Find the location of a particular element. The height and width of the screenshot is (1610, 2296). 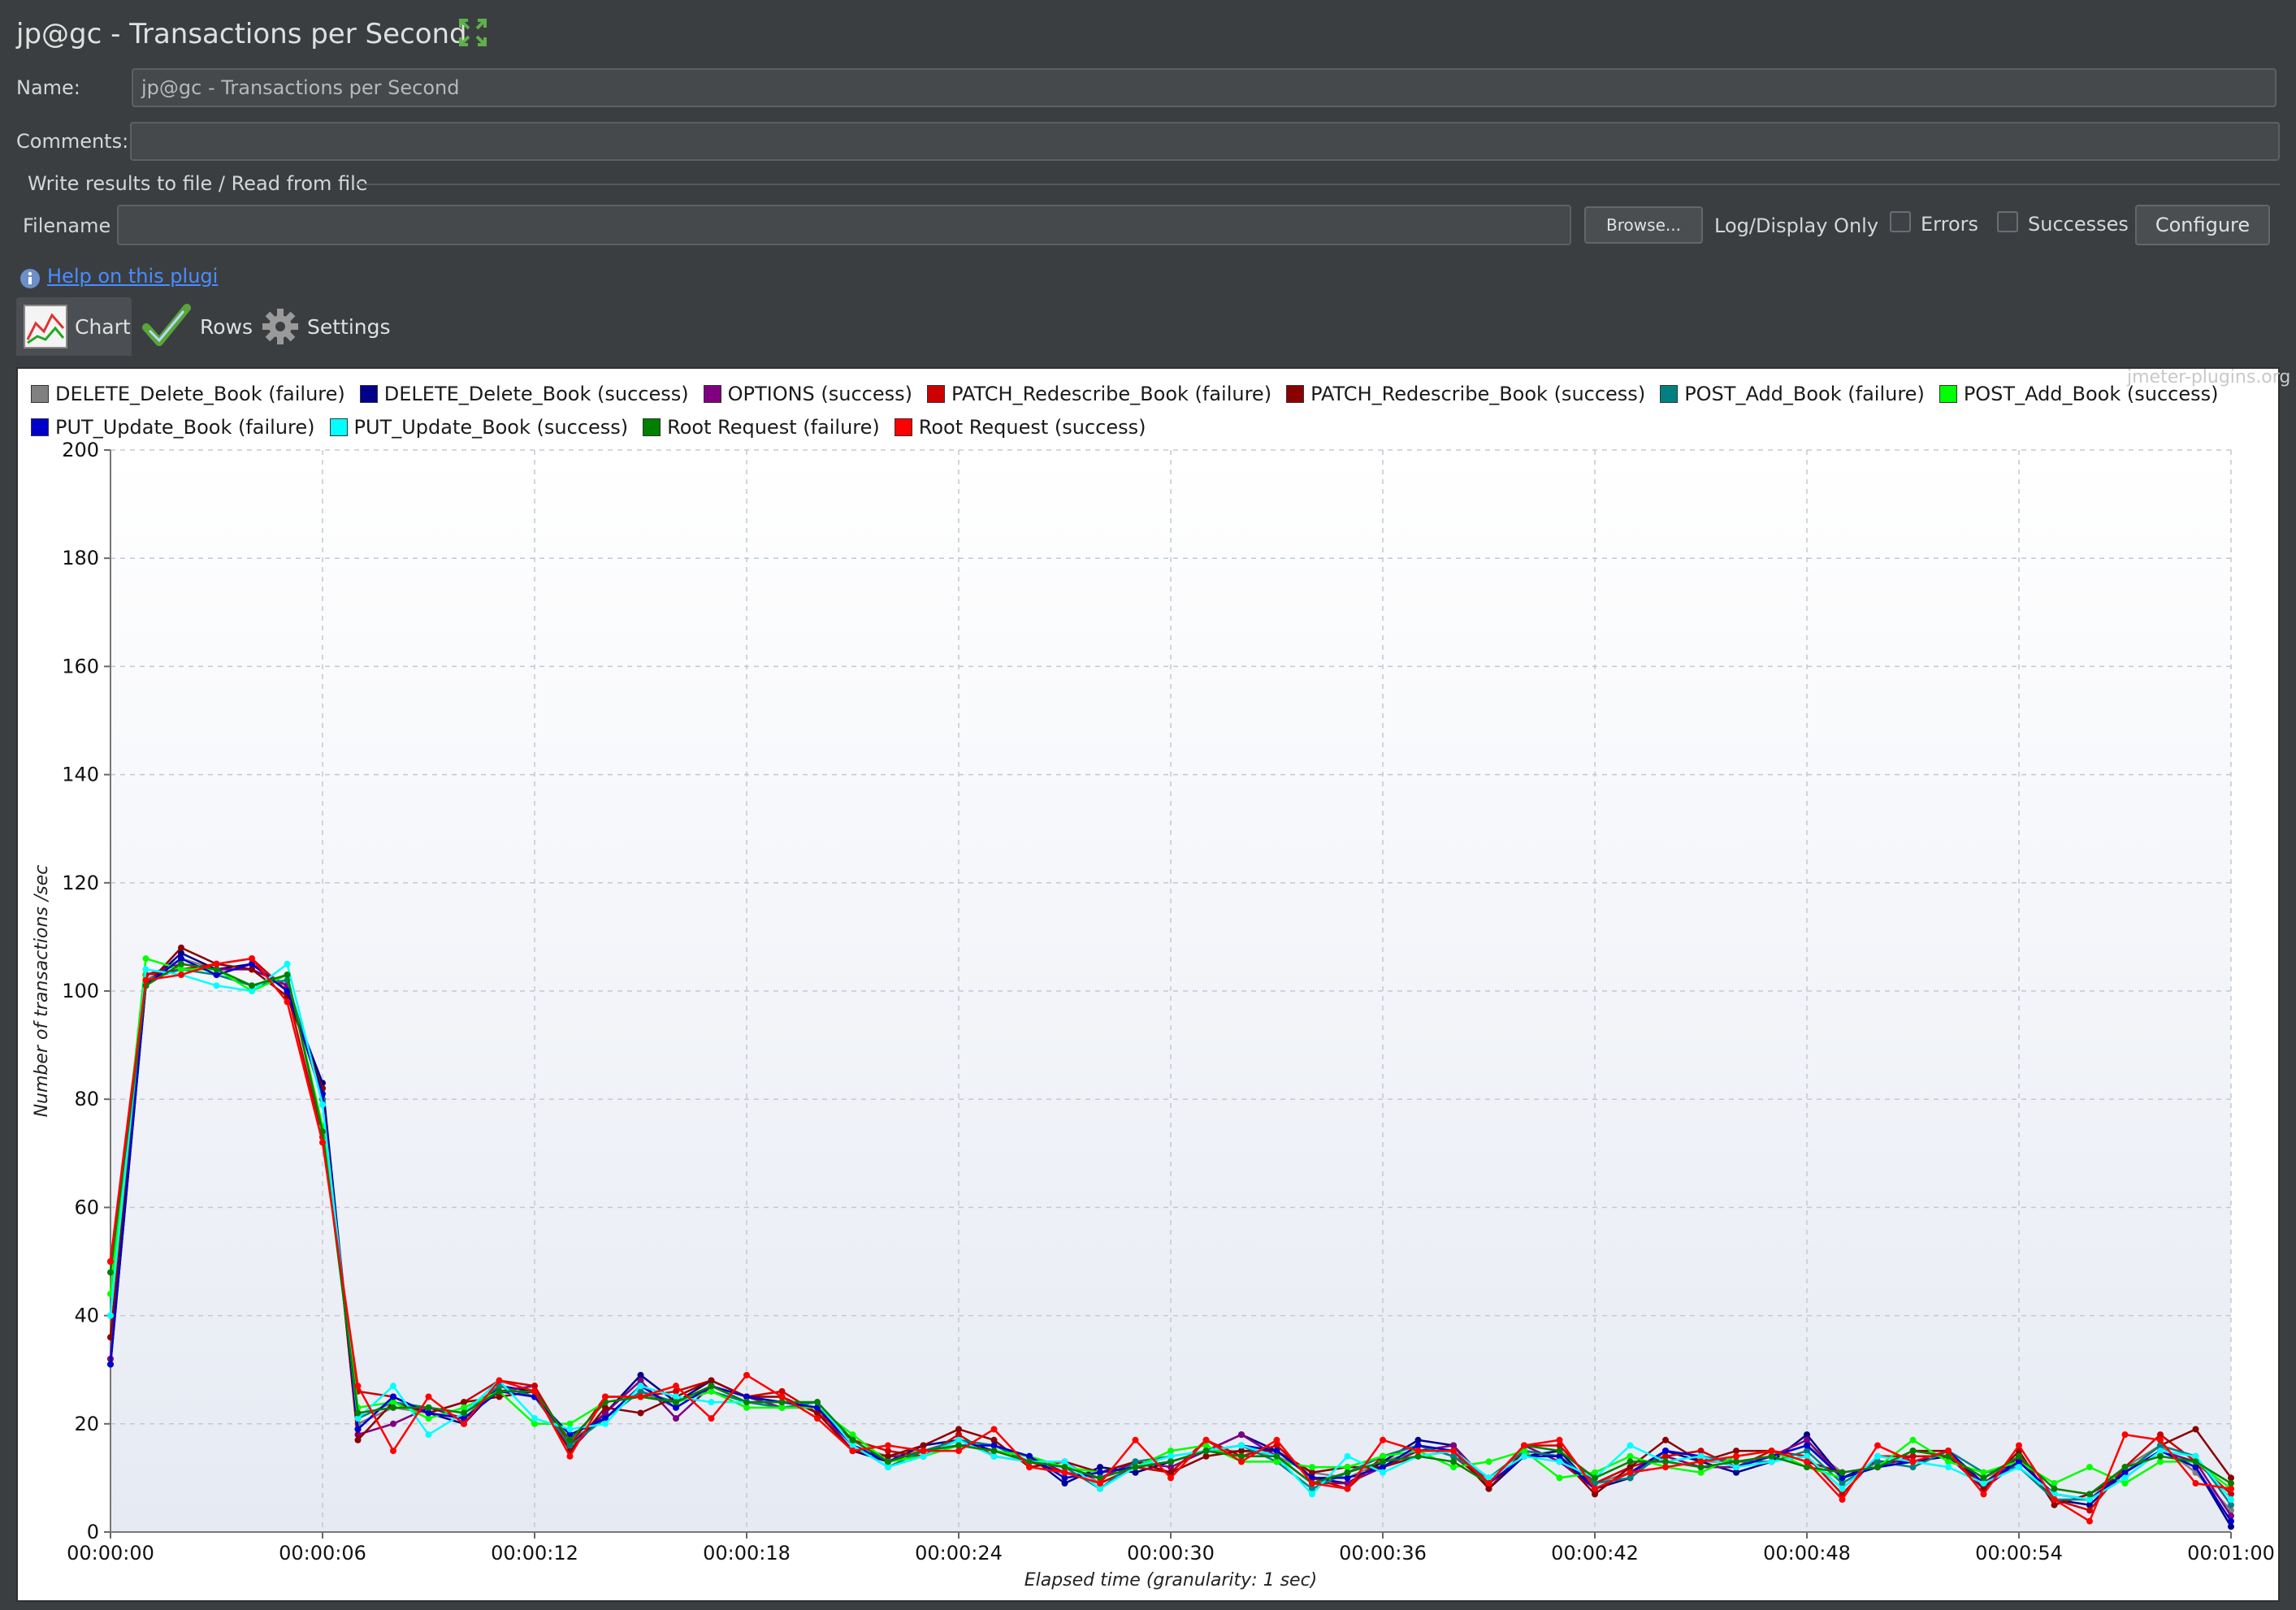

tab-settings: Settings is located at coordinates (326, 326).